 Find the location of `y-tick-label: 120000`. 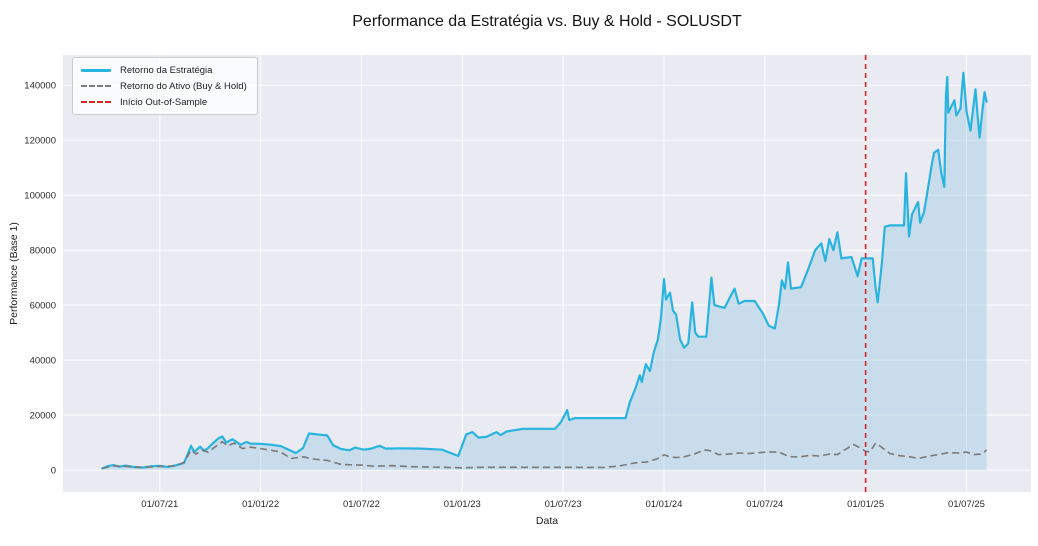

y-tick-label: 120000 is located at coordinates (40, 141).